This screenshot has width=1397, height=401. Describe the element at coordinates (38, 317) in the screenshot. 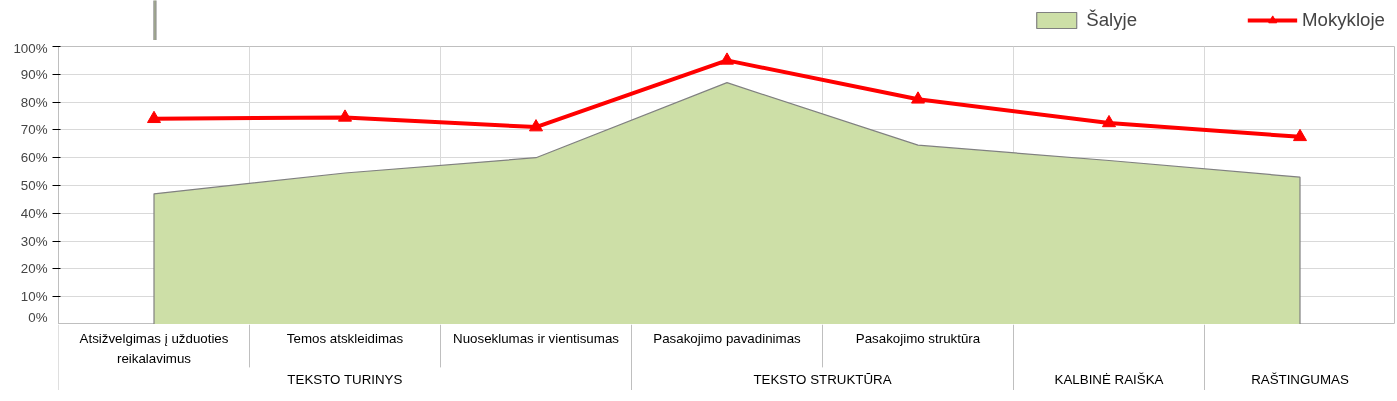

I see `y-tick-label: 0%` at that location.